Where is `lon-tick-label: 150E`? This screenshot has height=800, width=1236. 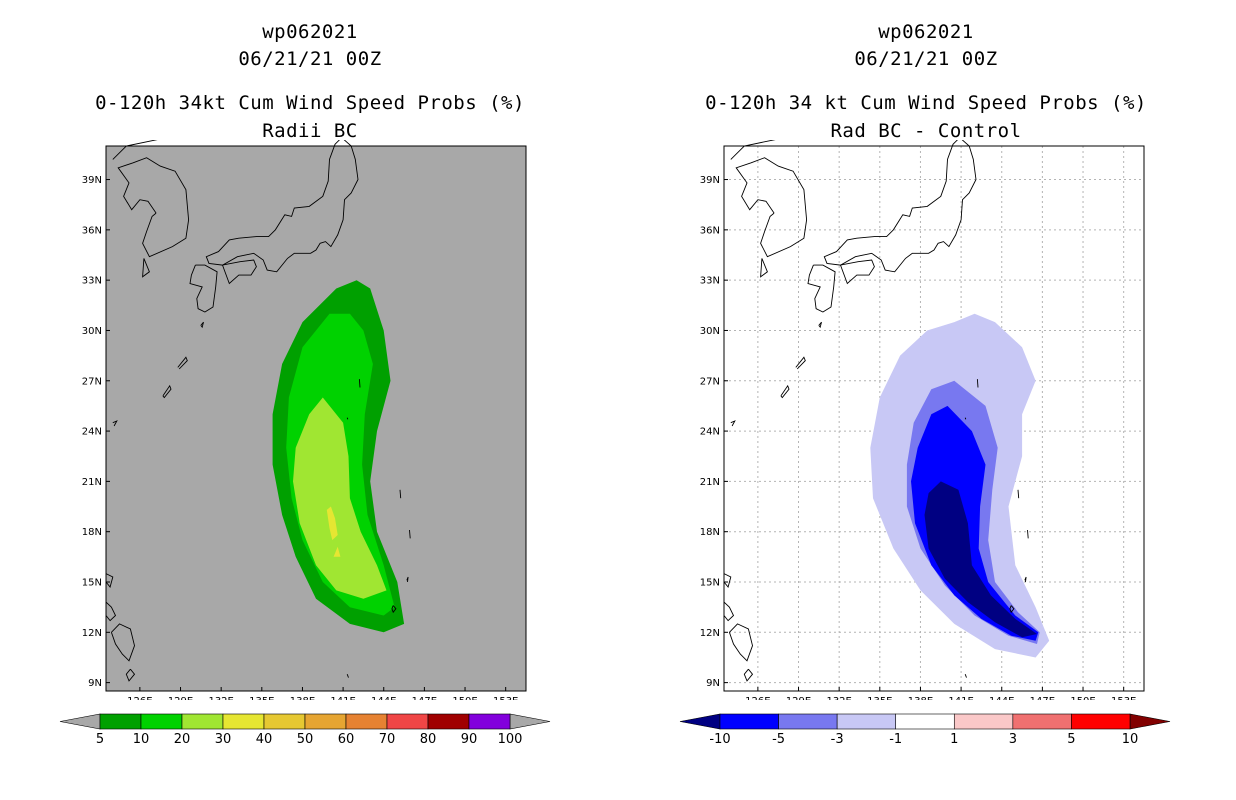
lon-tick-label: 150E is located at coordinates (1082, 698).